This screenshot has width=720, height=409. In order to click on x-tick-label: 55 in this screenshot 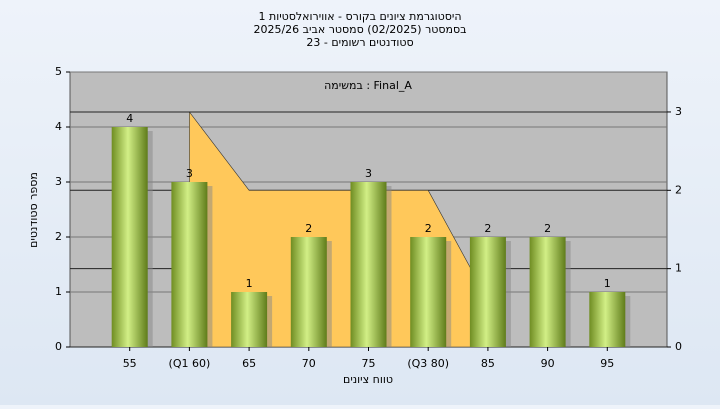, I will do `click(130, 363)`.